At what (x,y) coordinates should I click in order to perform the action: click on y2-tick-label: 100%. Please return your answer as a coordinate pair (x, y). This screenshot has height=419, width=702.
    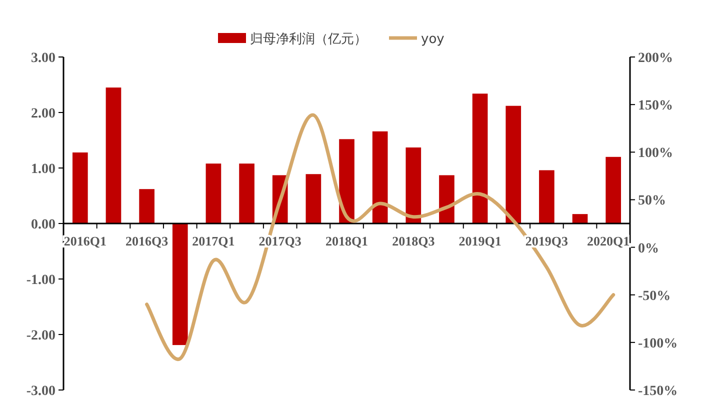
    Looking at the image, I should click on (655, 154).